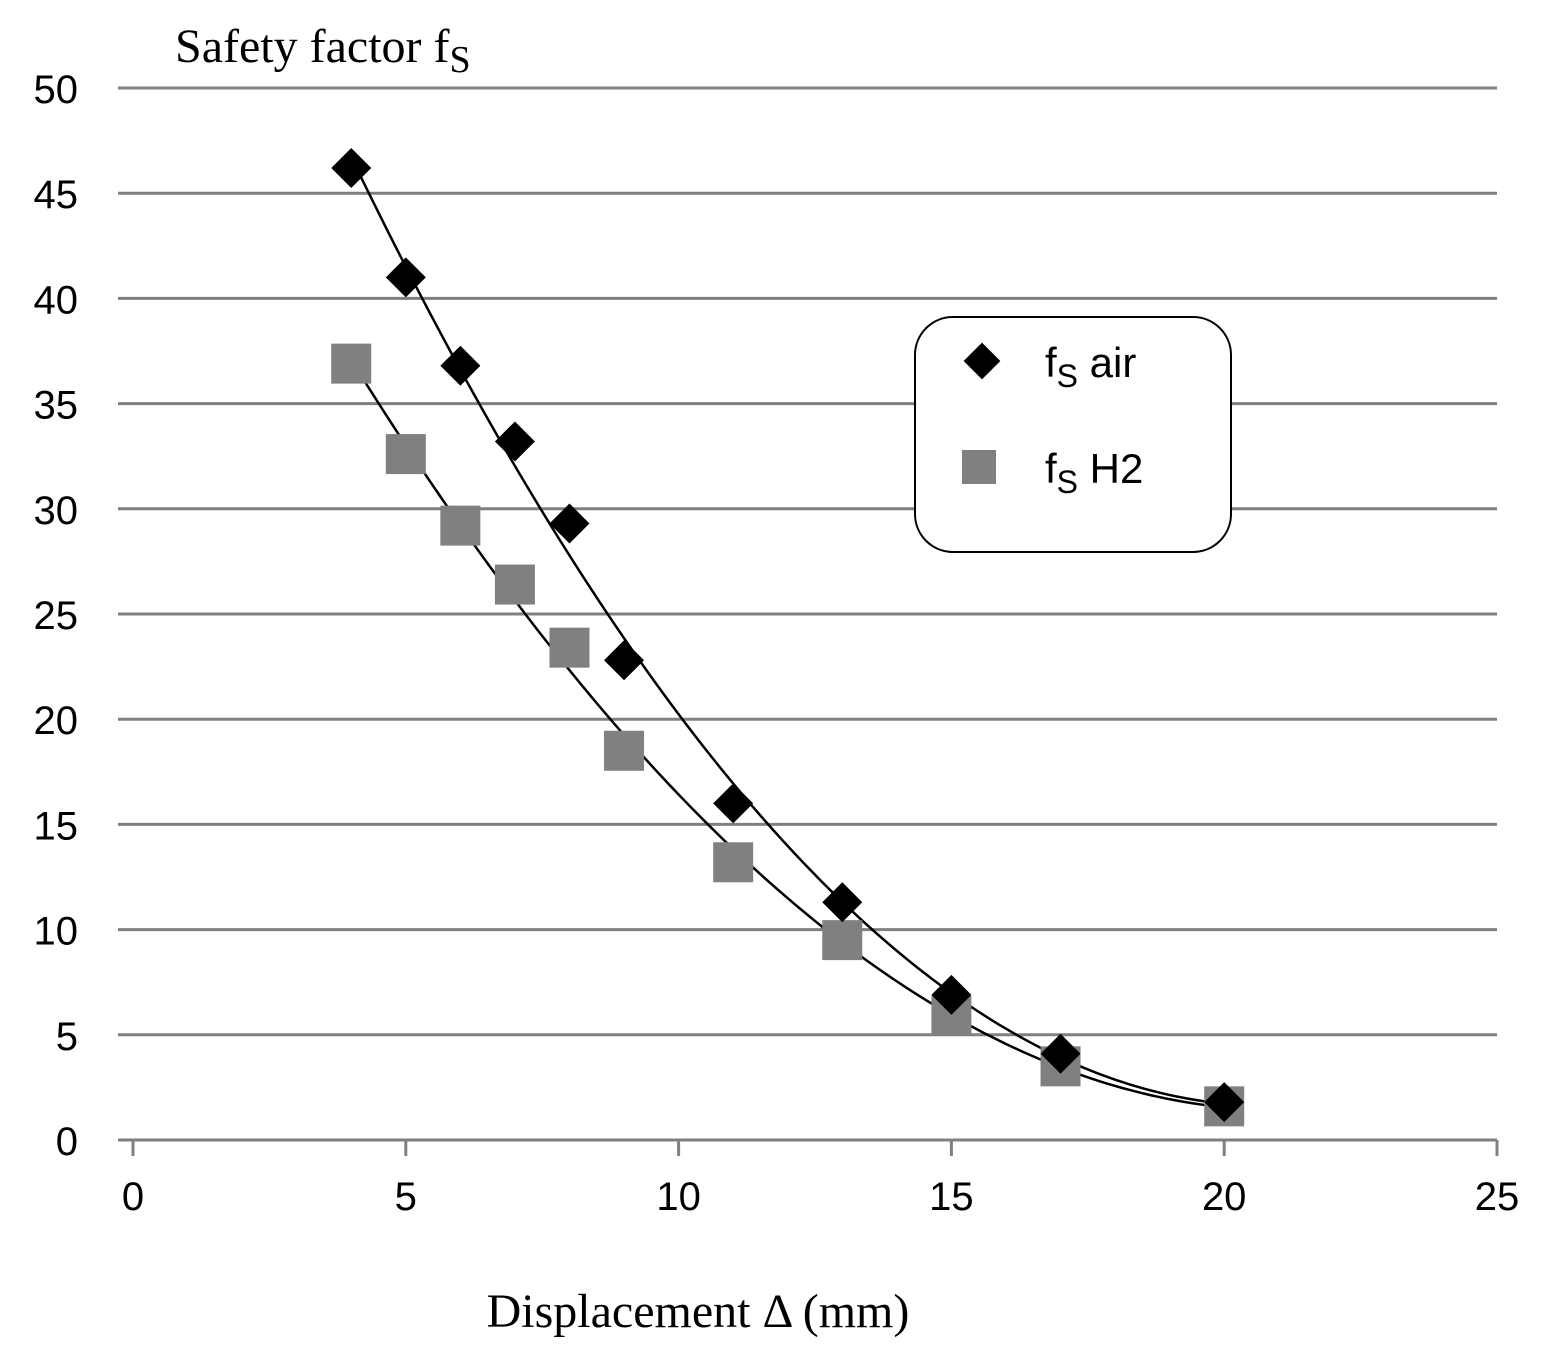  What do you see at coordinates (808, 1147) in the screenshot?
I see `axes` at bounding box center [808, 1147].